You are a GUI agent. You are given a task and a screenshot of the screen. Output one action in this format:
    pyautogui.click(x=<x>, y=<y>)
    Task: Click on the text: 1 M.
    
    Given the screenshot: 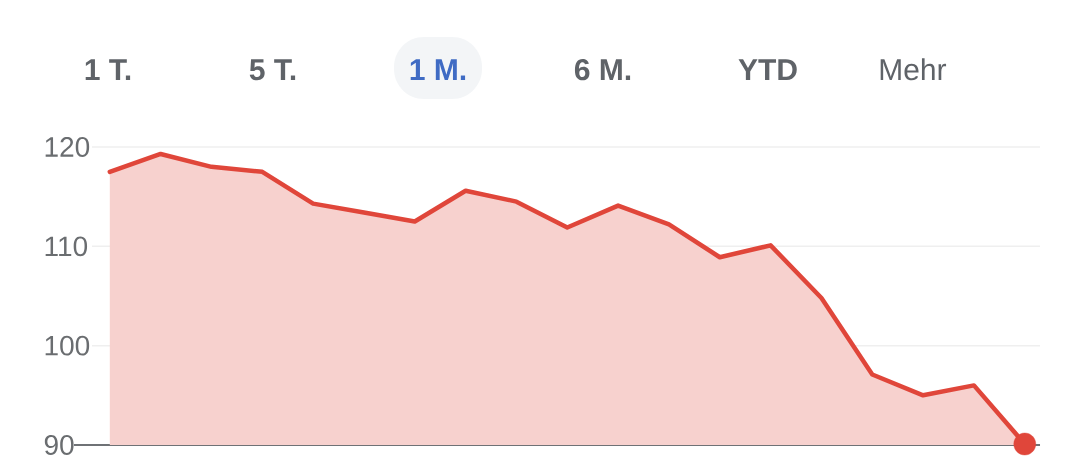 What is the action you would take?
    pyautogui.click(x=438, y=69)
    